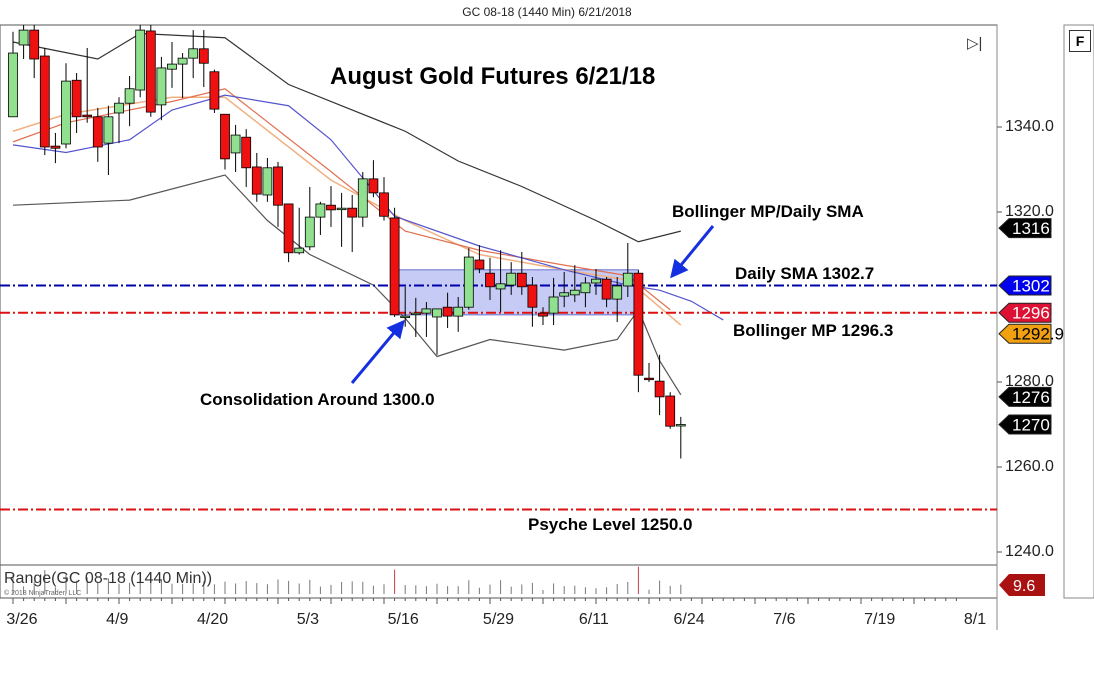 The image size is (1094, 682). I want to click on x-tick-label: 5/29, so click(498, 619).